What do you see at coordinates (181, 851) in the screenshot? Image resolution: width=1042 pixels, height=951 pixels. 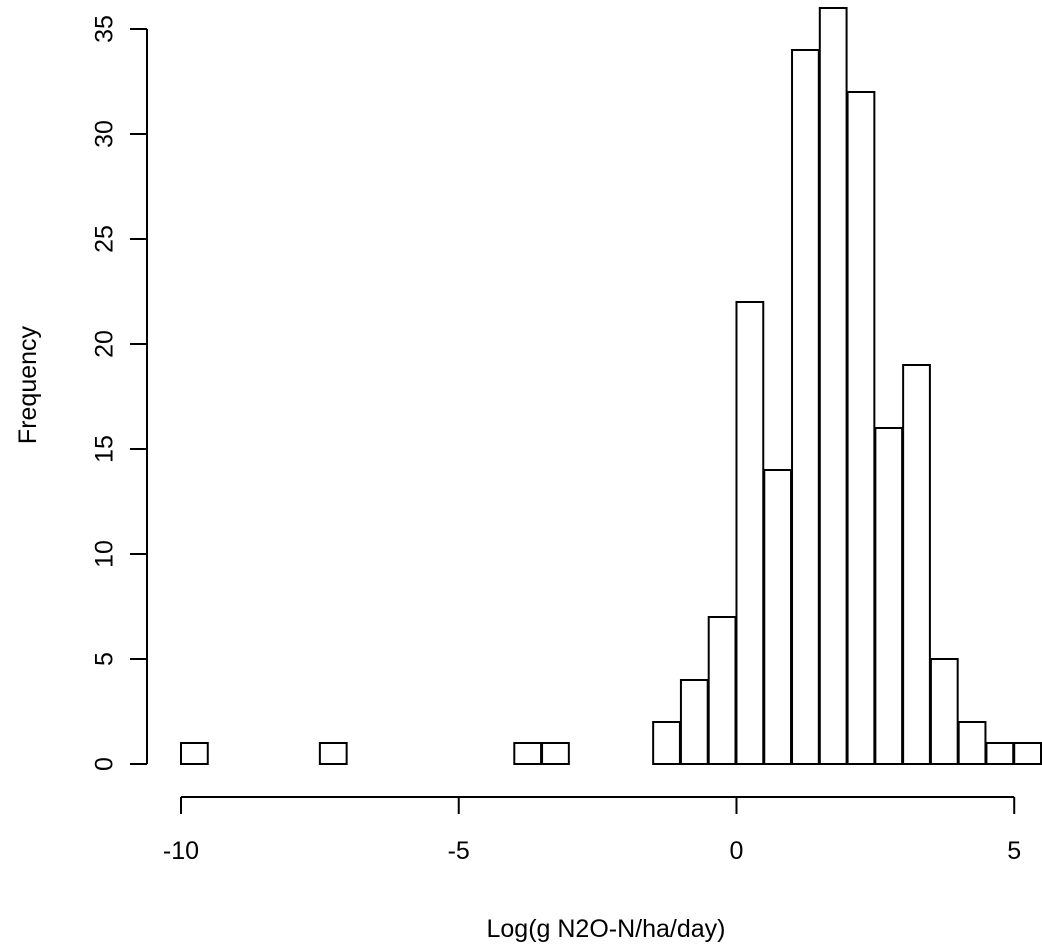 I see `x-tick-label: -10` at bounding box center [181, 851].